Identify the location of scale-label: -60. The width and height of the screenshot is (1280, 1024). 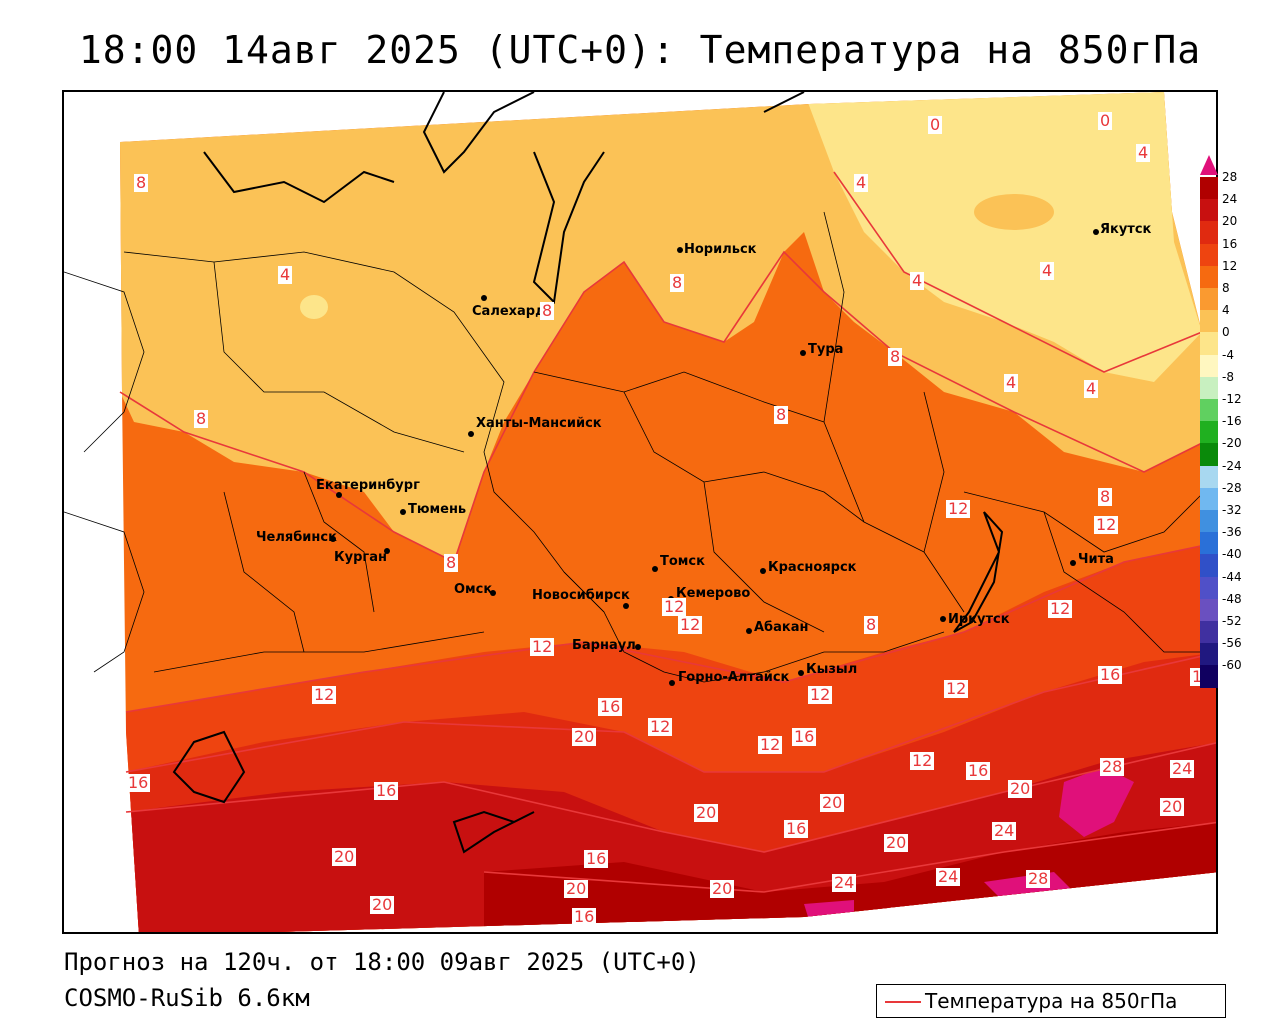
(1232, 665).